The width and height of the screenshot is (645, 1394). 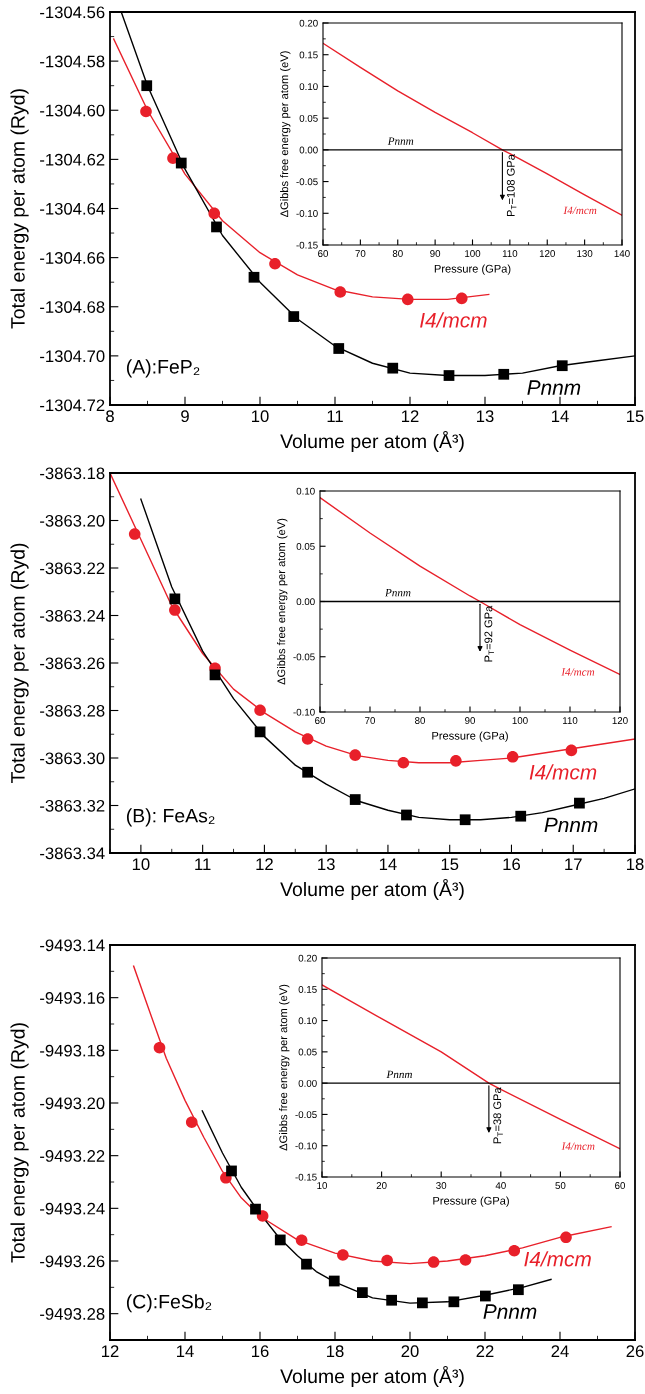 I want to click on x-tick-label: 26, so click(x=635, y=1351).